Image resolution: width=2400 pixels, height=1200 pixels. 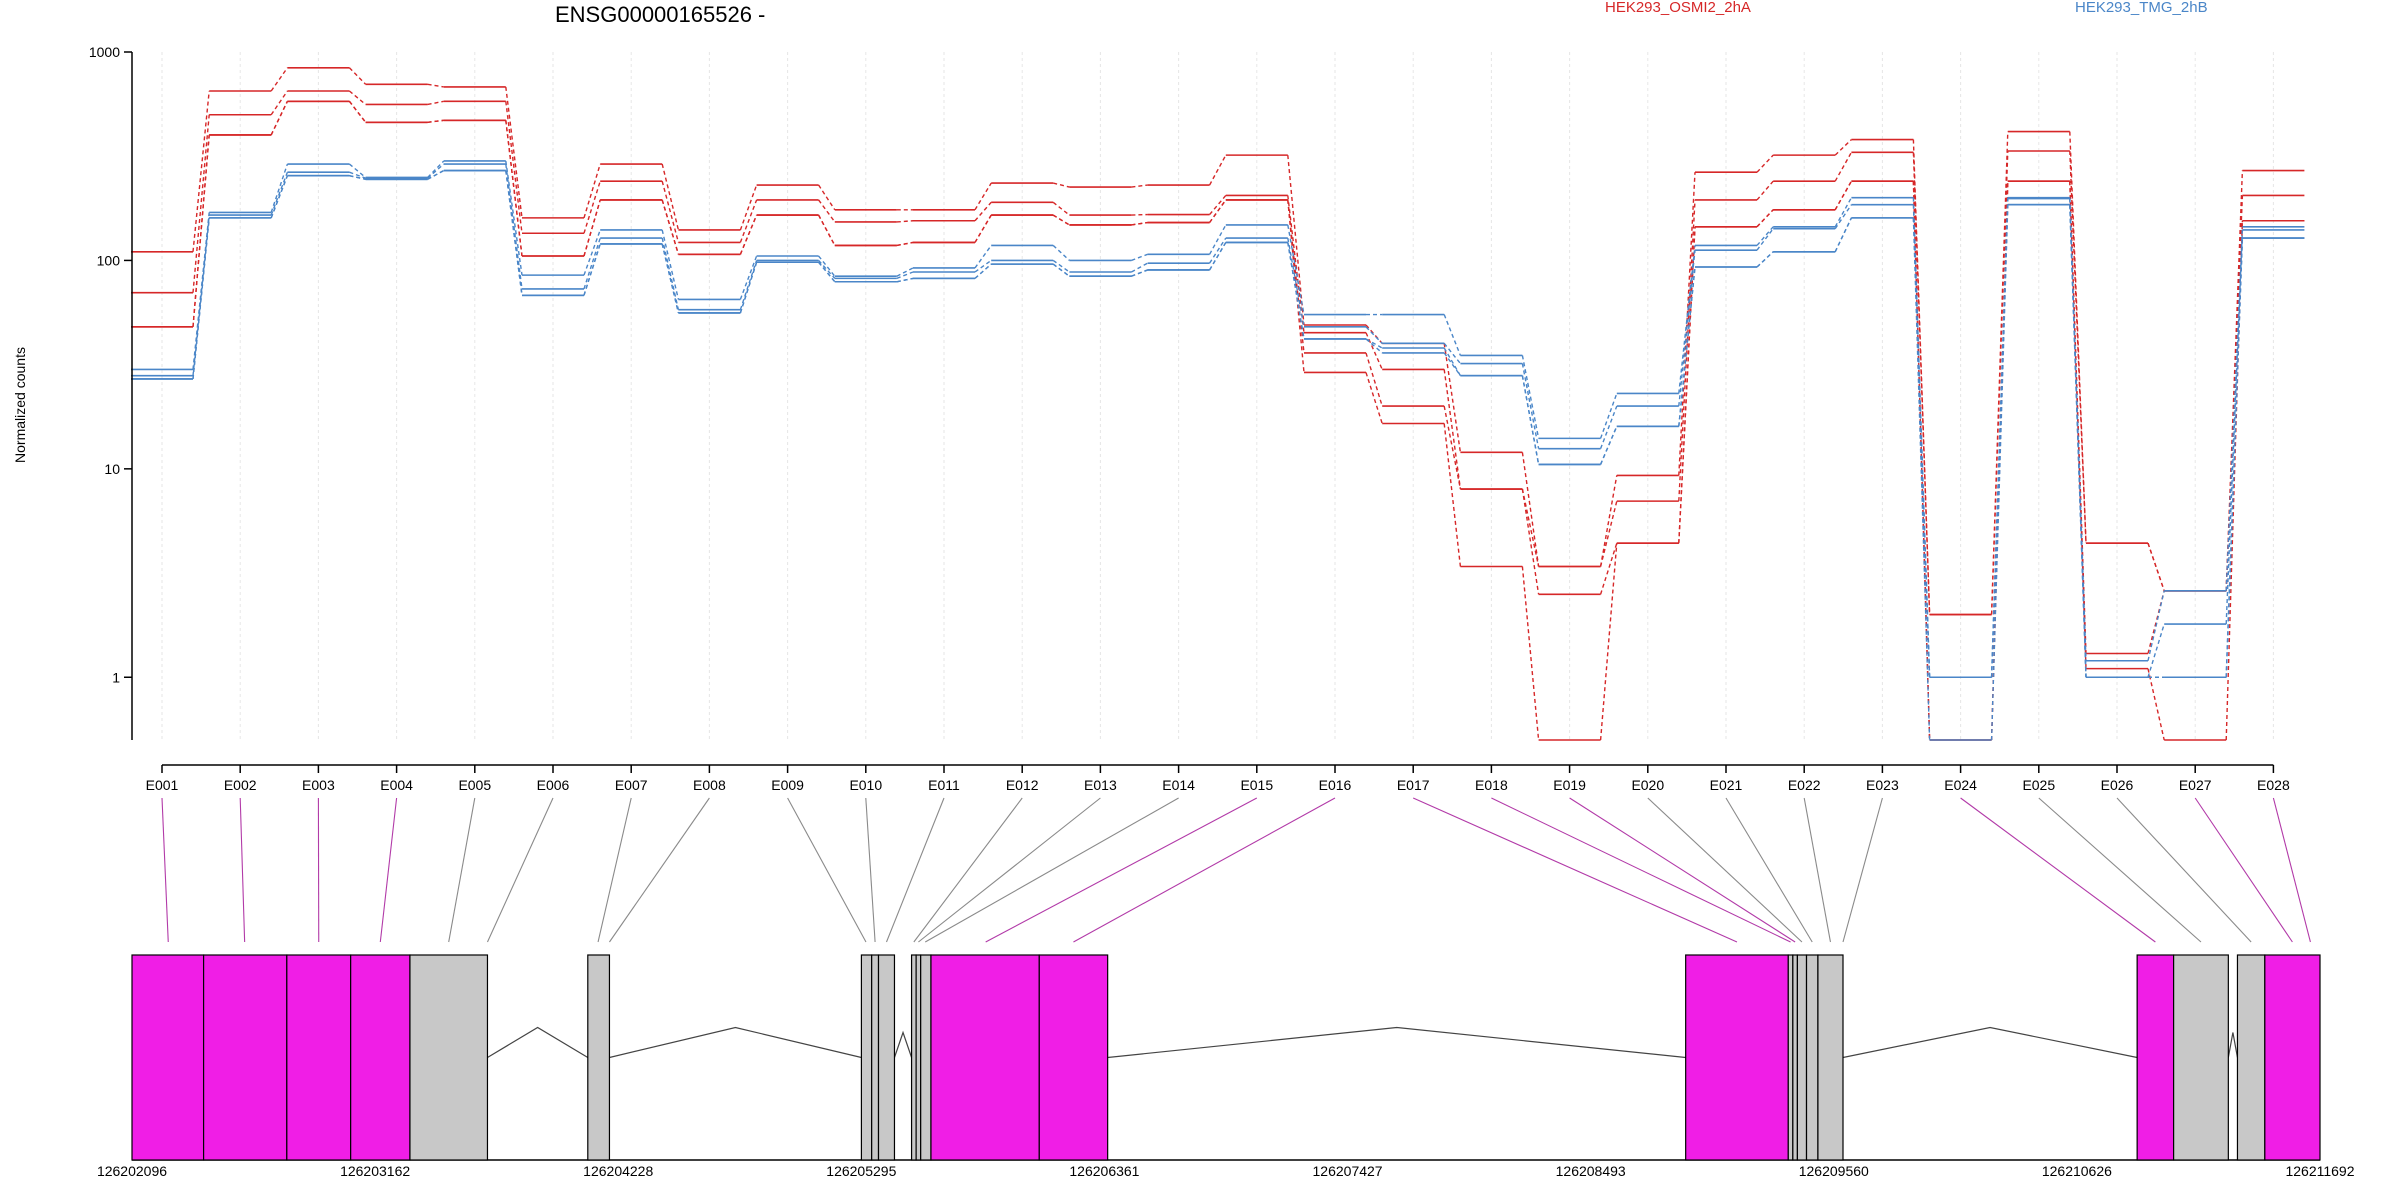 What do you see at coordinates (165, 870) in the screenshot?
I see `connector-e001` at bounding box center [165, 870].